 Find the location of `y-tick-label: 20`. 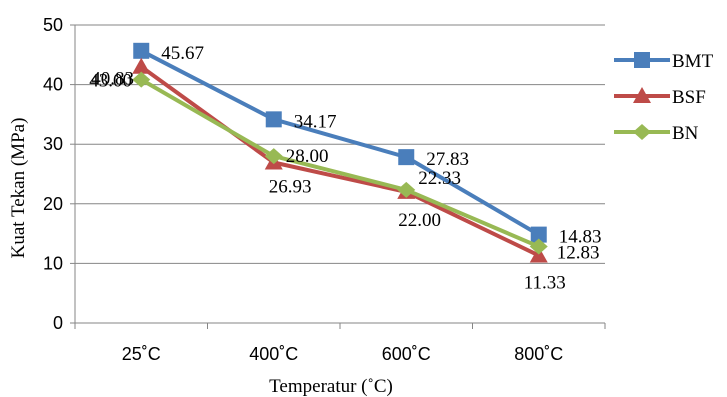

y-tick-label: 20 is located at coordinates (53, 204).